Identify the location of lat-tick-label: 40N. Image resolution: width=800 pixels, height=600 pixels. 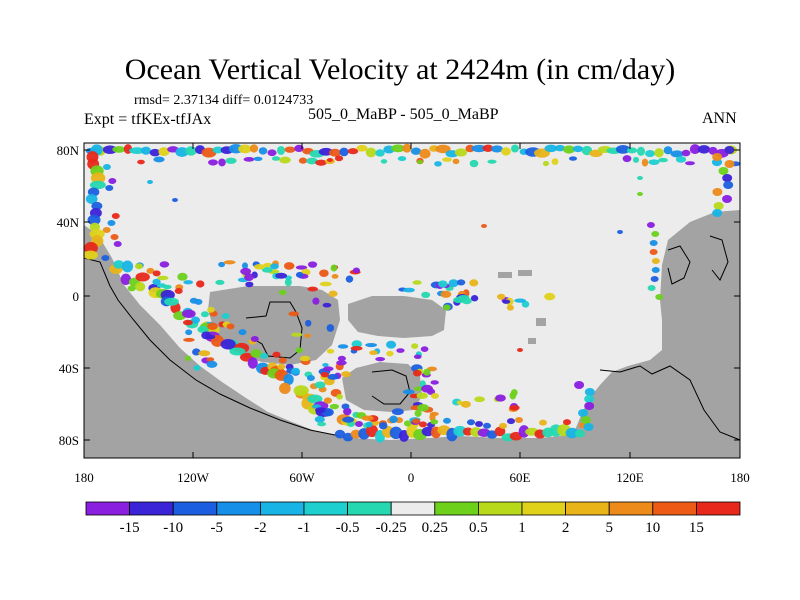
(68, 222).